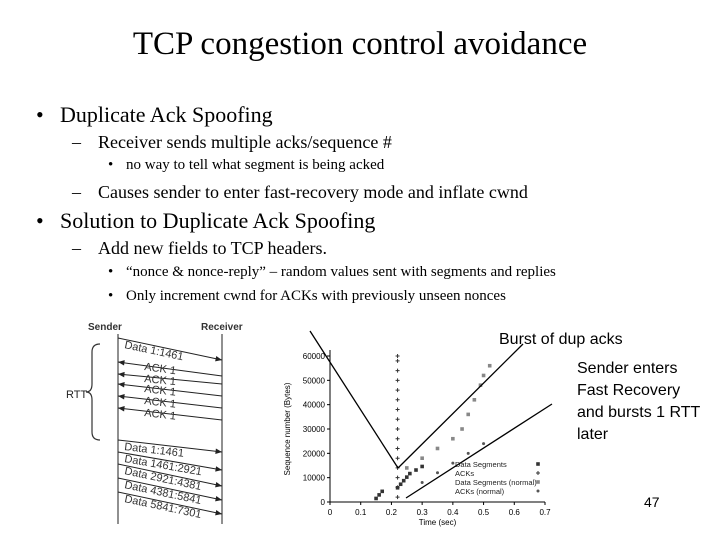  Describe the element at coordinates (423, 512) in the screenshot. I see `x-tick-label: 0.3` at that location.